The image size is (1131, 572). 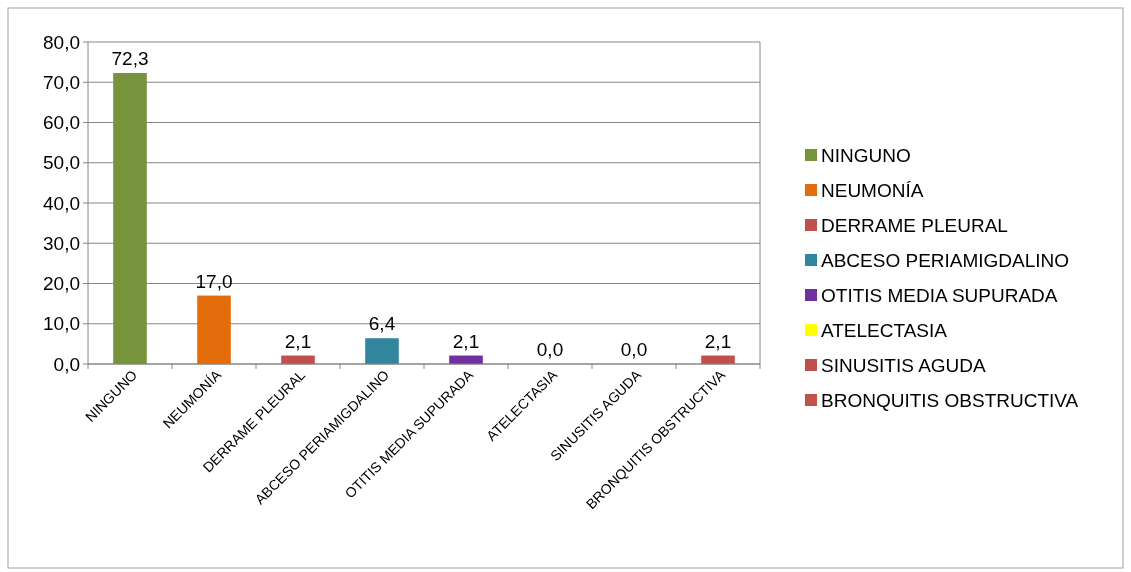 What do you see at coordinates (130, 58) in the screenshot?
I see `data-label: 72,3` at bounding box center [130, 58].